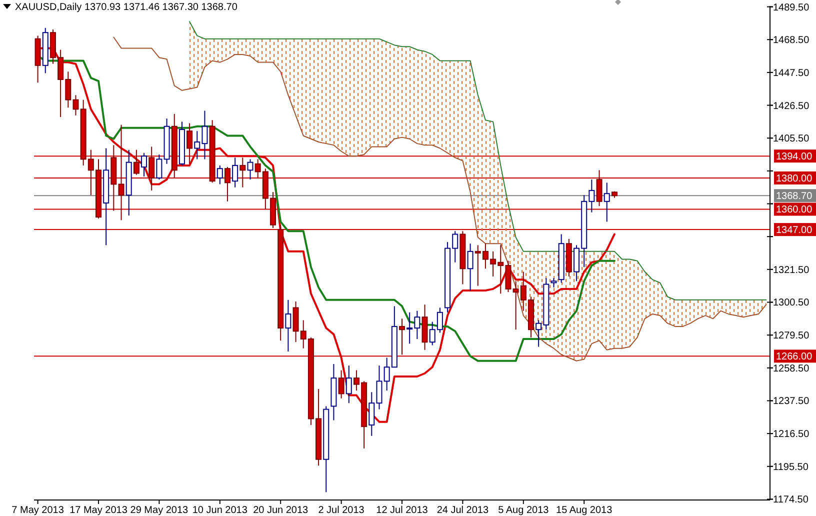 The image size is (816, 516). I want to click on x-tick-label: 5 Aug 2013, so click(524, 510).